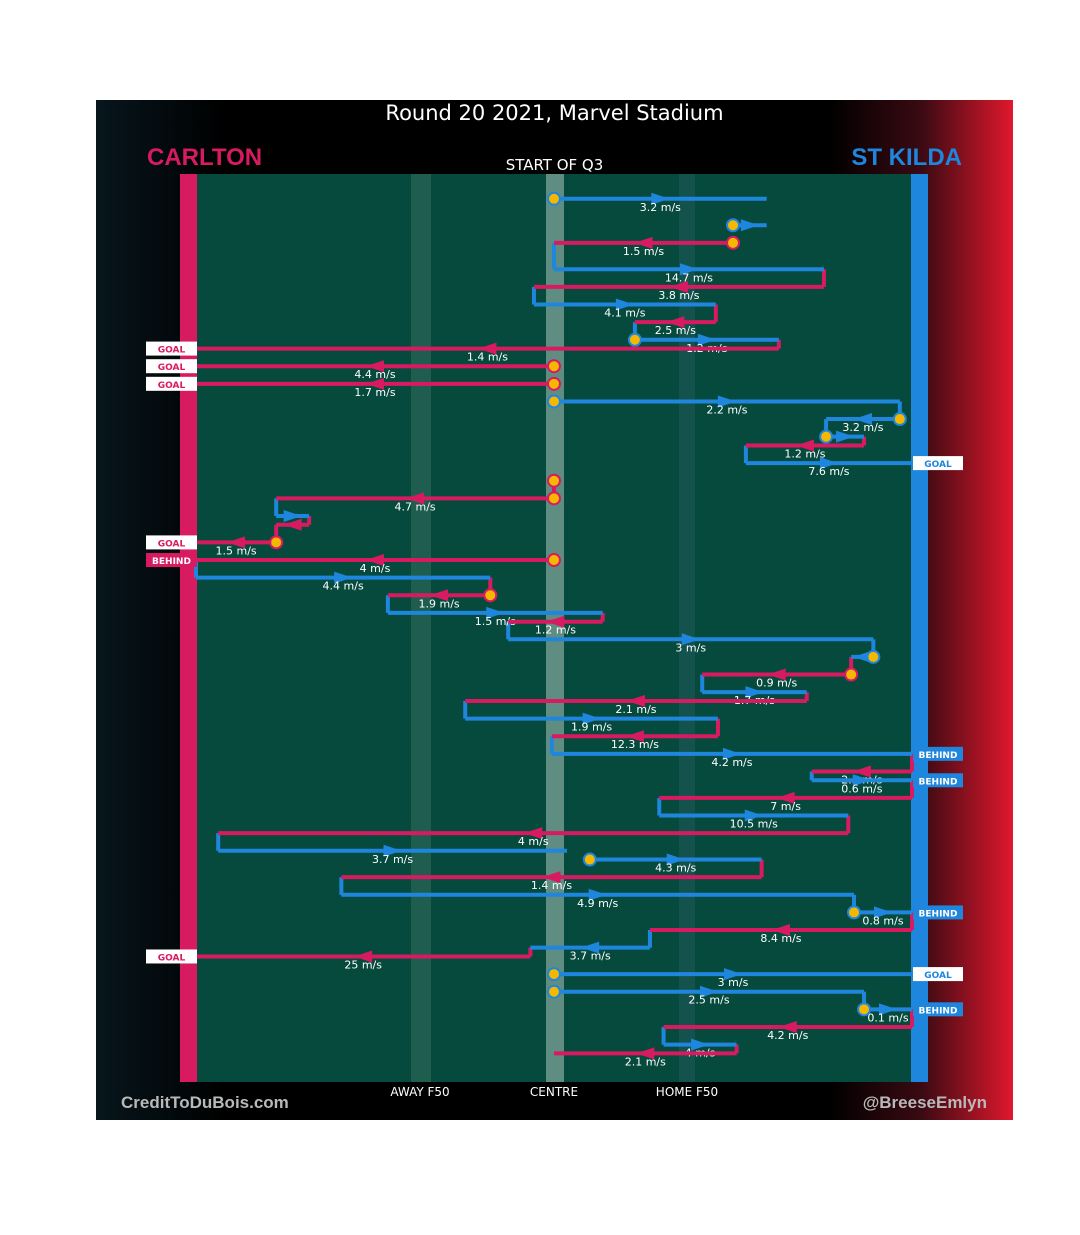  I want to click on speed-label: 3.8 m/s, so click(678, 295).